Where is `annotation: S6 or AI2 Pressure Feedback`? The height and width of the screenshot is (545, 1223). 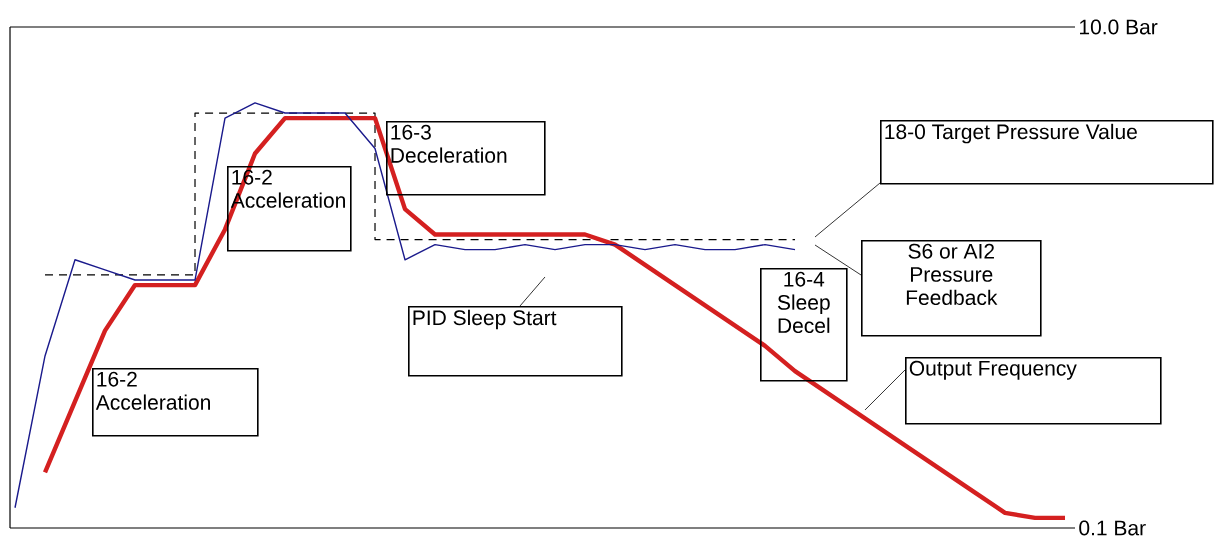
annotation: S6 or AI2 Pressure Feedback is located at coordinates (952, 274).